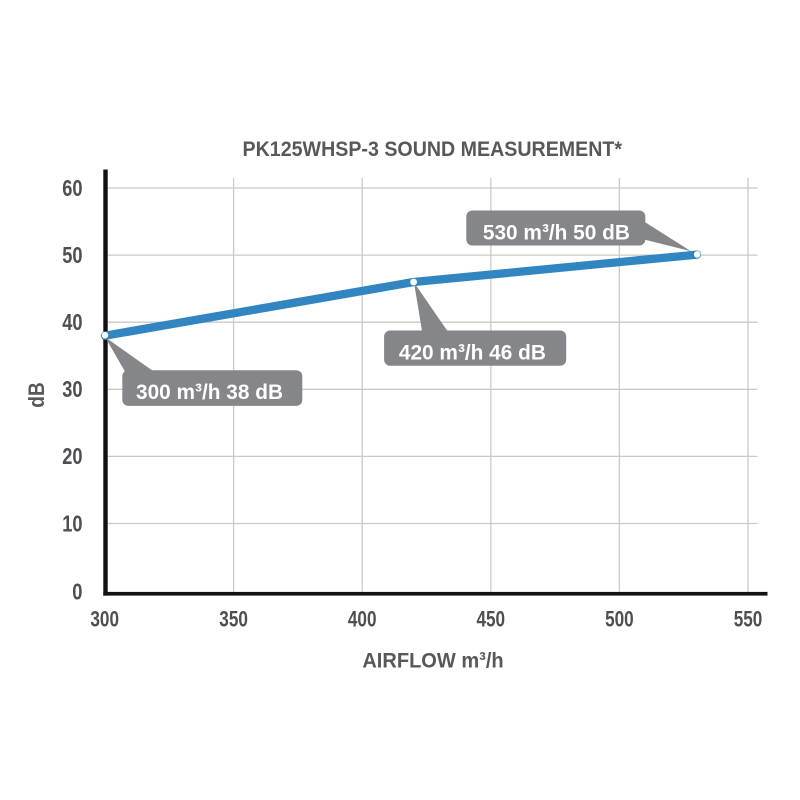 The image size is (800, 800). I want to click on svg-text: 420 m³/h 46 dB, so click(472, 352).